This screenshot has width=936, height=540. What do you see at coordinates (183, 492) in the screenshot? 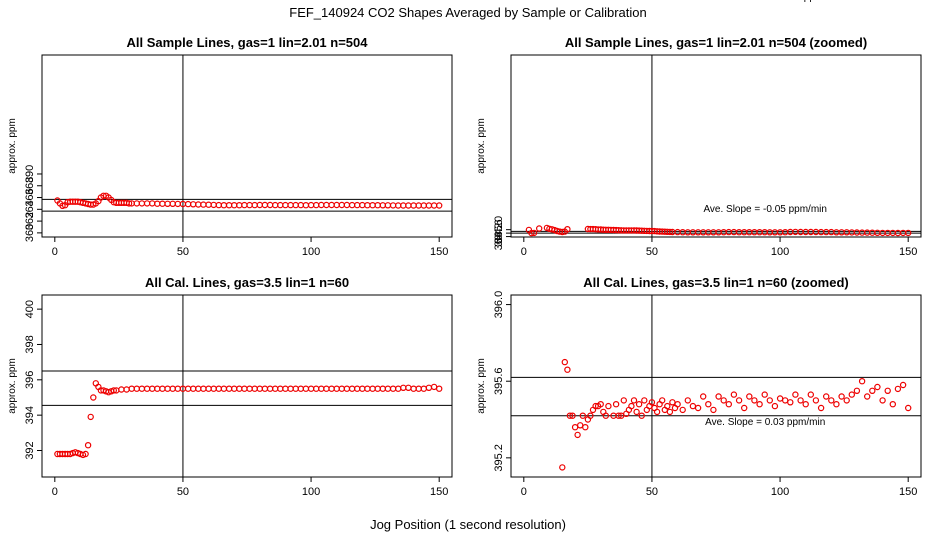
I see `x-tick-label: 50` at bounding box center [183, 492].